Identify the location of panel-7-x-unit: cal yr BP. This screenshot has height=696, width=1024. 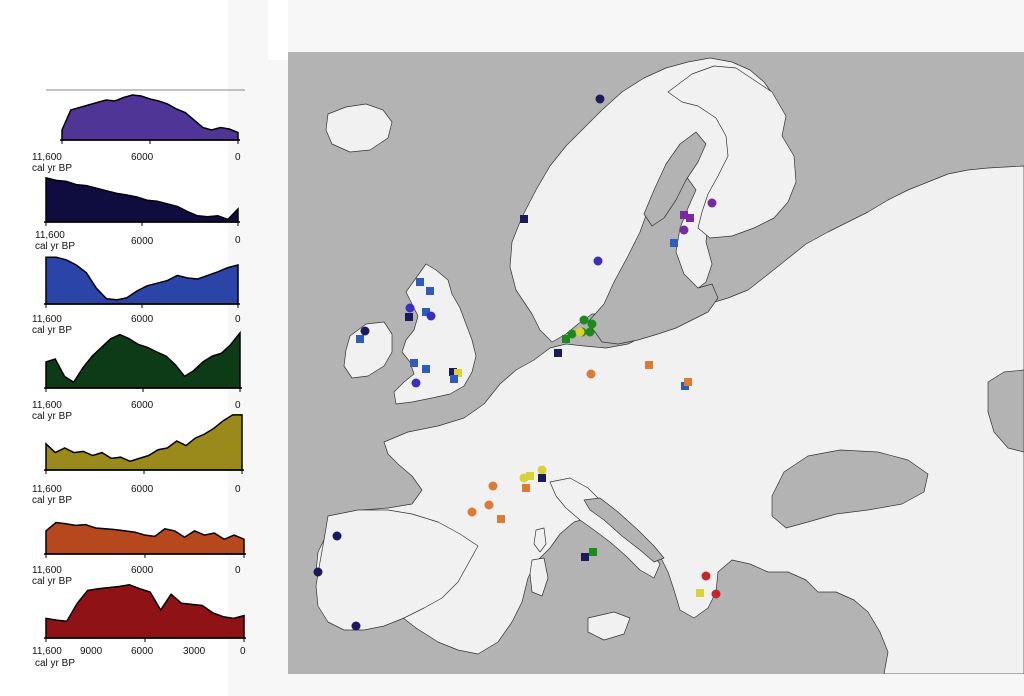
(55, 663).